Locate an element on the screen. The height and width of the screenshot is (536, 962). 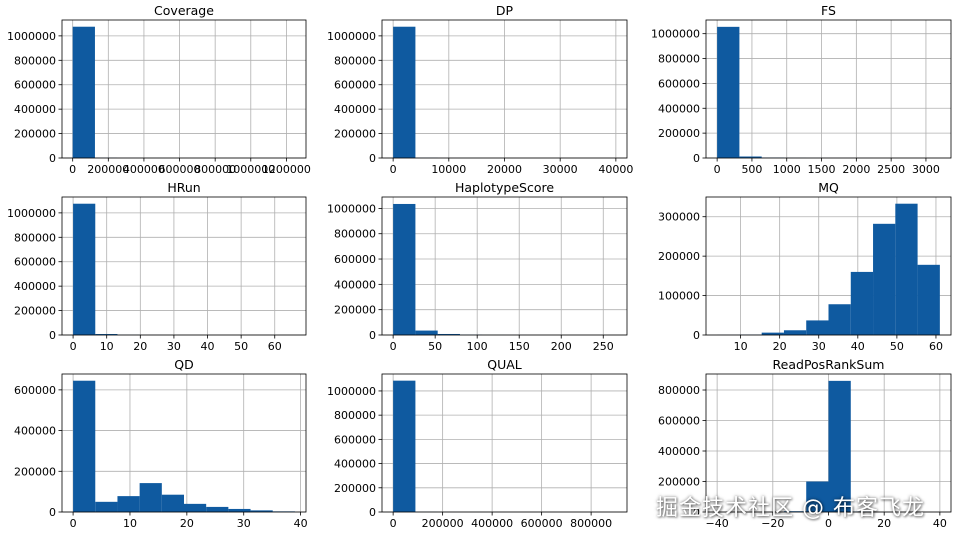
subplot-title: ReadPosRankSum is located at coordinates (829, 364).